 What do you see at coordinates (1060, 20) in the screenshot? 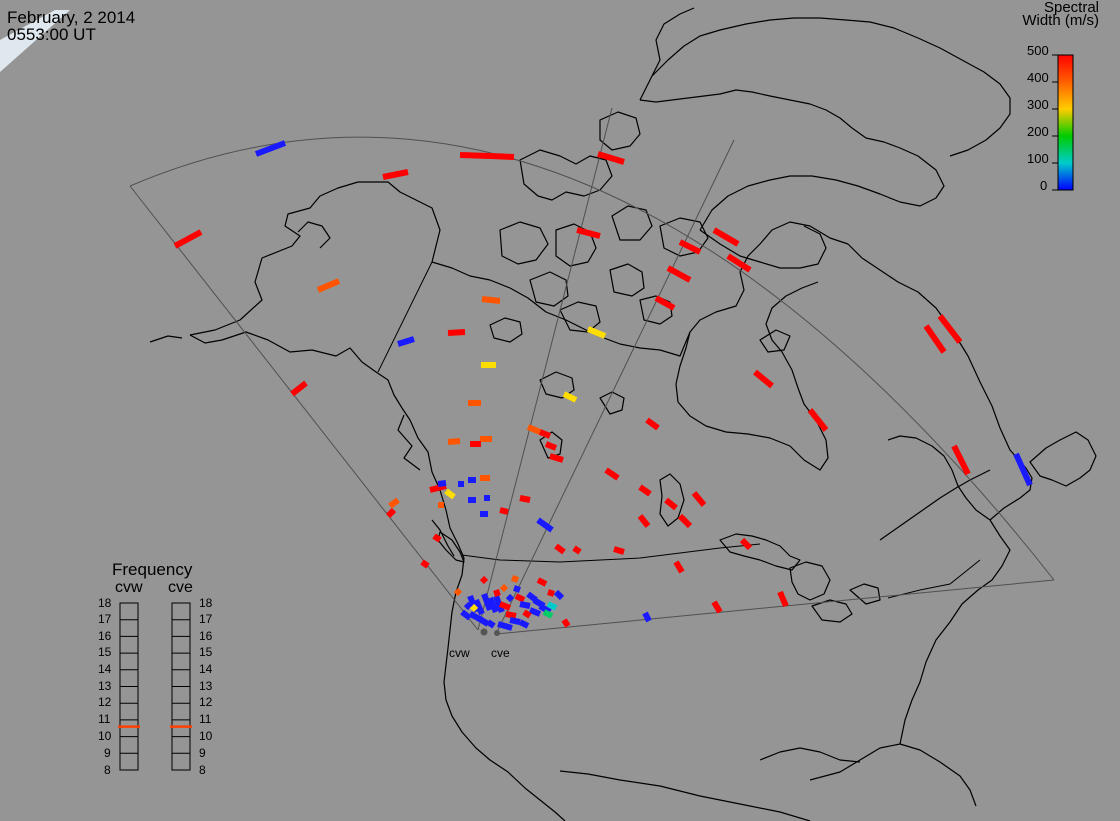
I see `legend-title-line2: Width (m/s)` at bounding box center [1060, 20].